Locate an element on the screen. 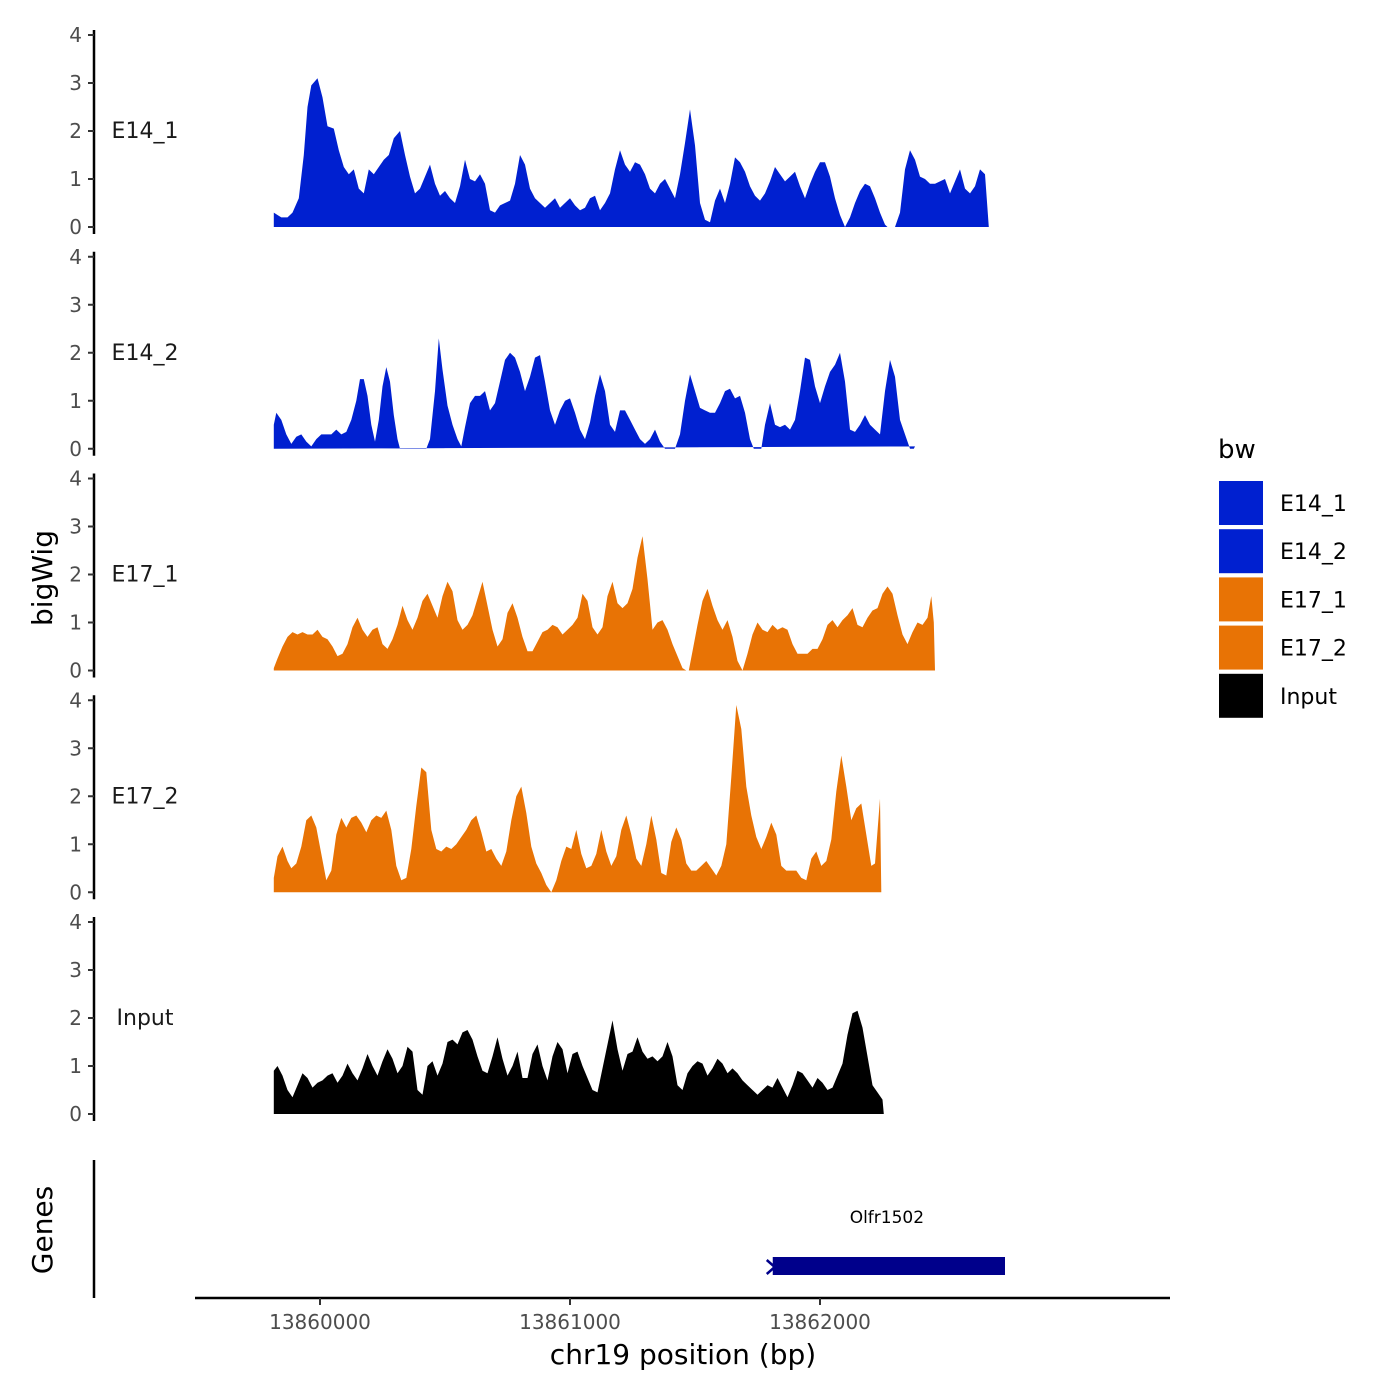 This screenshot has width=1400, height=1400. legend-item: E14_1 is located at coordinates (1282, 503).